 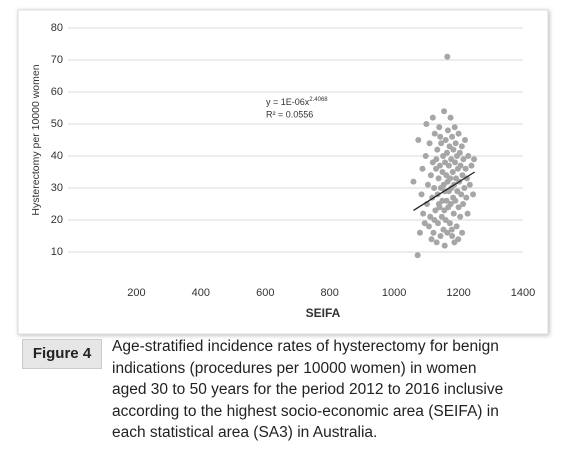 What do you see at coordinates (318, 100) in the screenshot?
I see `equation-exponent: 2.4068` at bounding box center [318, 100].